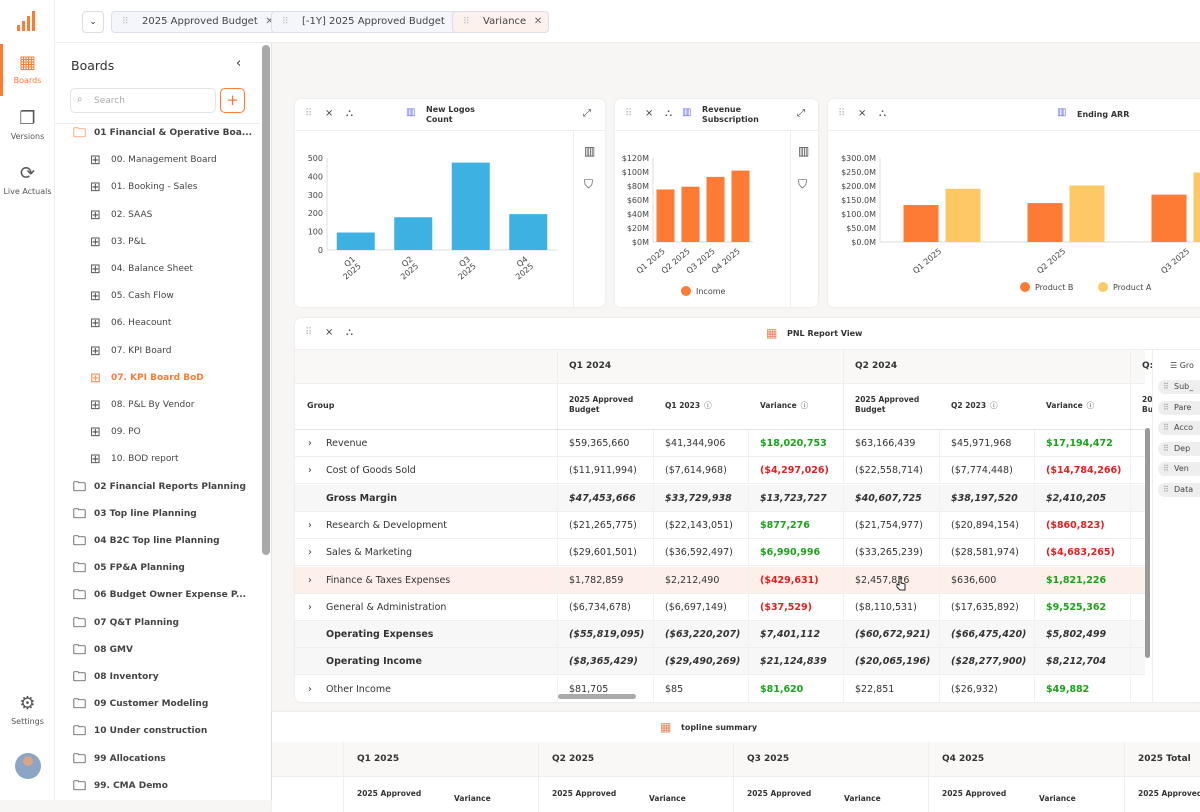 The height and width of the screenshot is (812, 1200). What do you see at coordinates (981, 443) in the screenshot?
I see `table-cell: $45,971,968` at bounding box center [981, 443].